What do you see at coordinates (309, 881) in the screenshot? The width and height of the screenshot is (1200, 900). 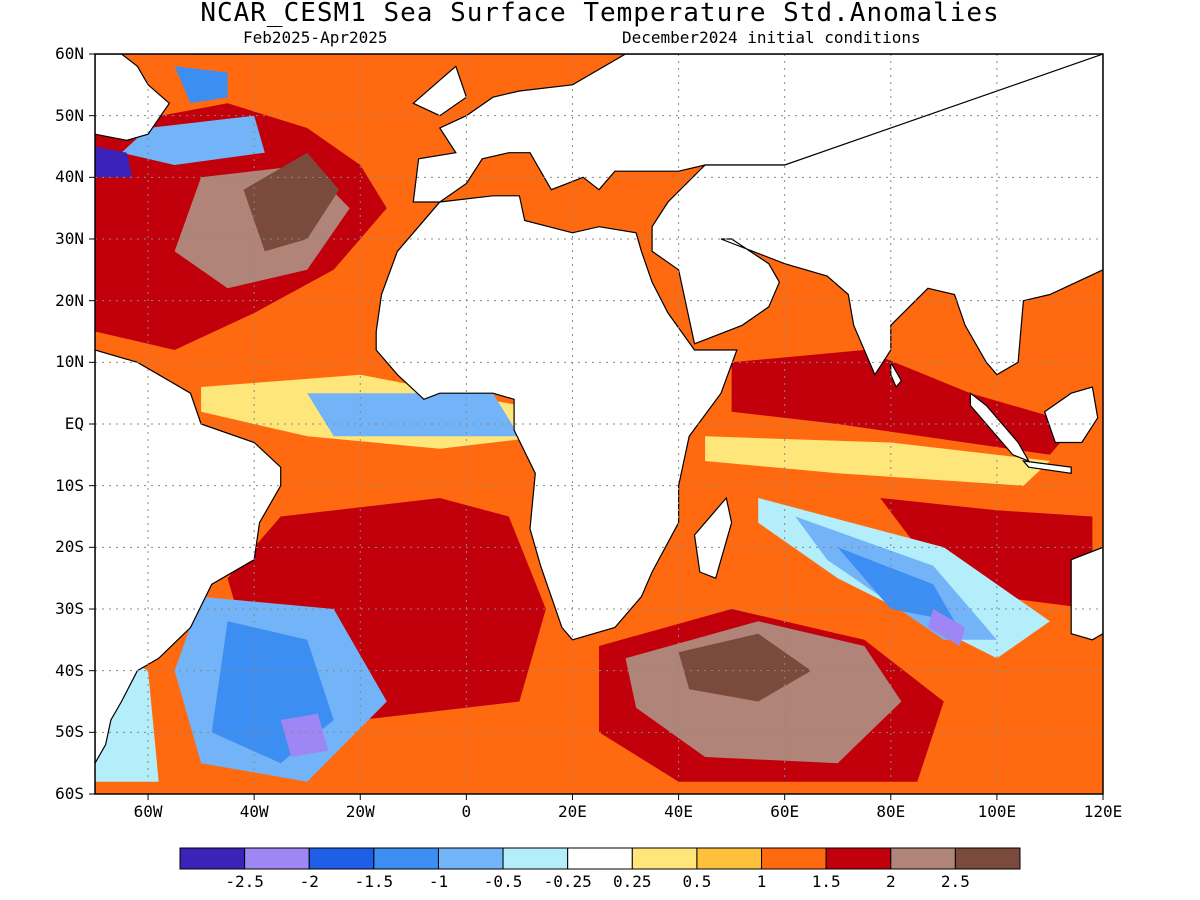 I see `colorbar-label: -2` at bounding box center [309, 881].